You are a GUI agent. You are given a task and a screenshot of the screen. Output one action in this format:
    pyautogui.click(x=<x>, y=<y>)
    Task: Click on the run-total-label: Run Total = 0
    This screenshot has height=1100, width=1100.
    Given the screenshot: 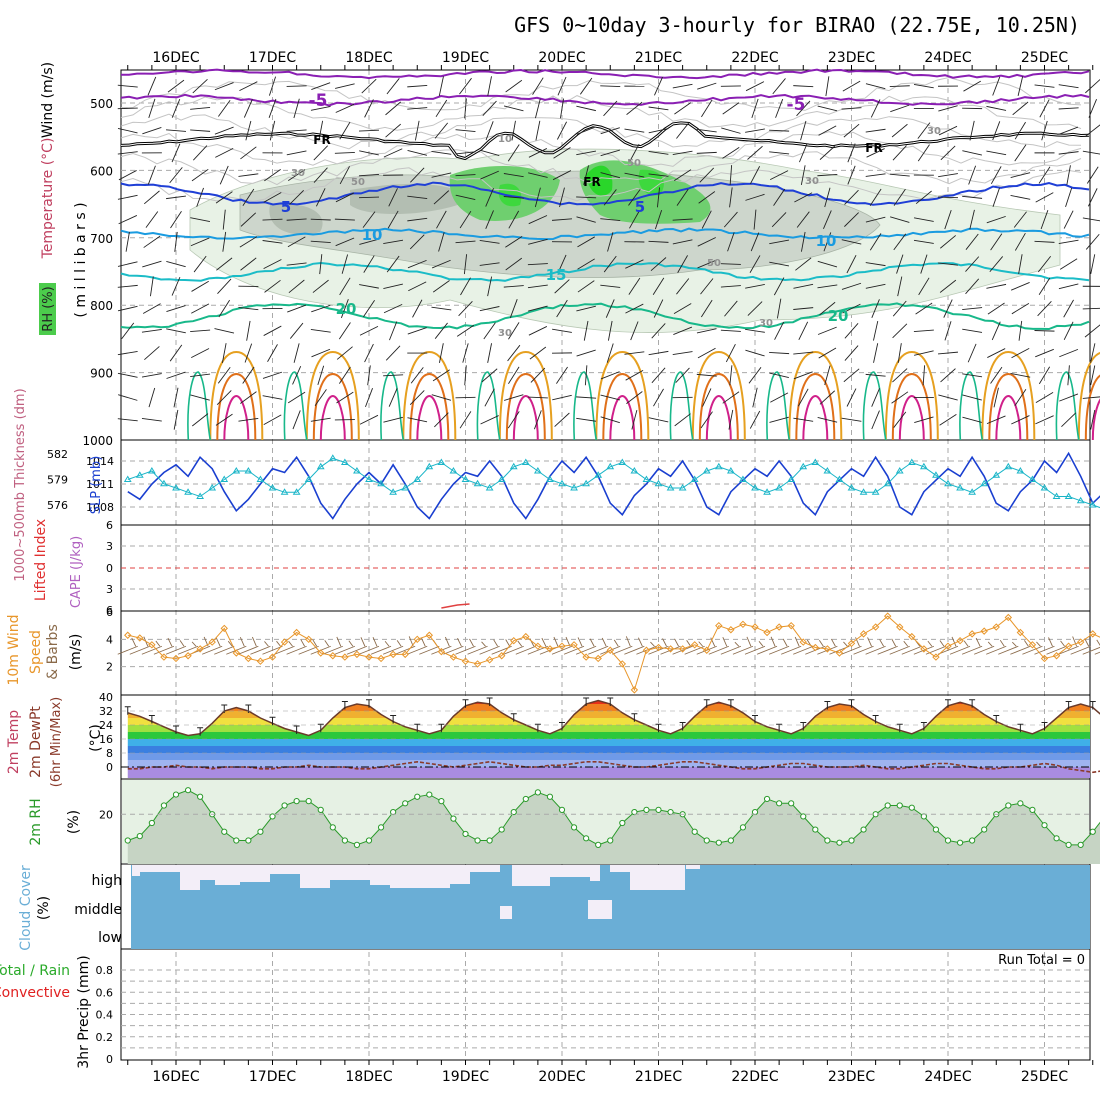 What is the action you would take?
    pyautogui.click(x=1041, y=960)
    